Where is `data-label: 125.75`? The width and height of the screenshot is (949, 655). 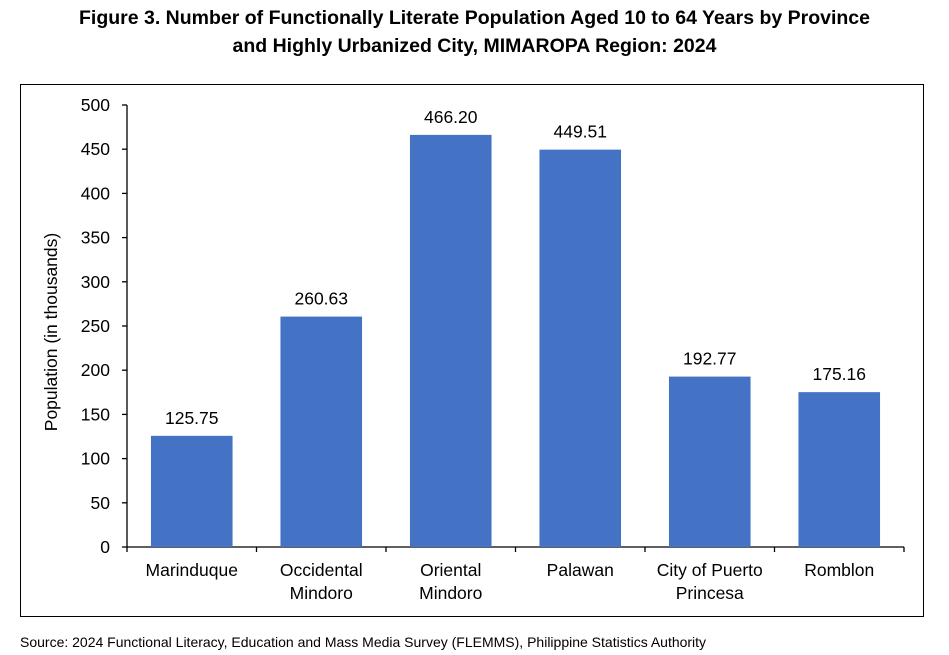 data-label: 125.75 is located at coordinates (192, 418).